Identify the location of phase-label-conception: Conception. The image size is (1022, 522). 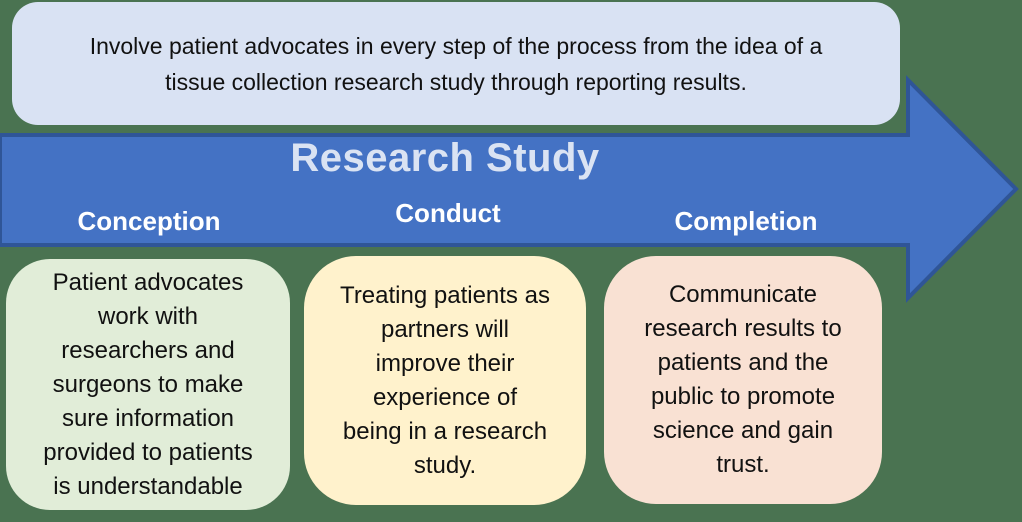
(149, 221).